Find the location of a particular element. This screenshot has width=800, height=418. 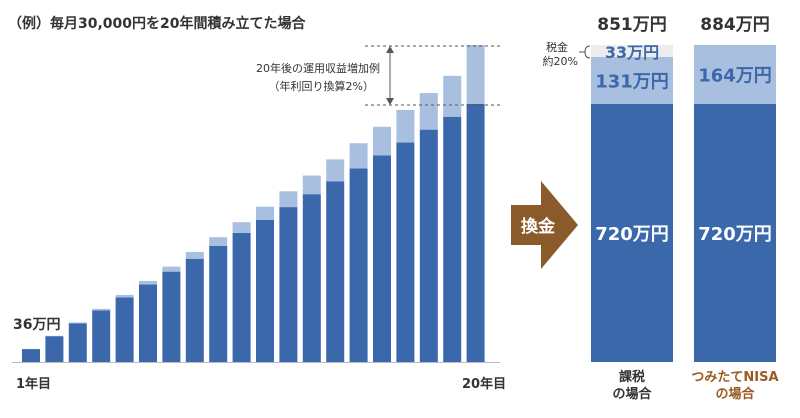

gain-arrow-down-icon is located at coordinates (390, 101).